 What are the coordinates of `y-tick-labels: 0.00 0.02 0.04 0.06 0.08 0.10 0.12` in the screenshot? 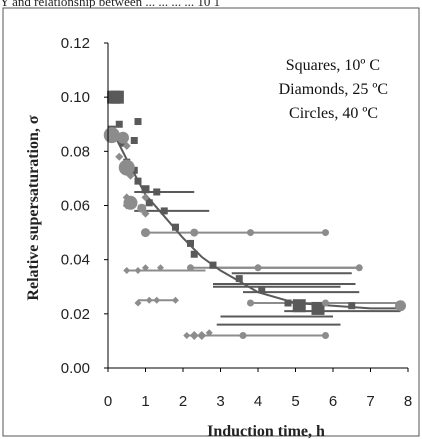 It's located at (84, 206).